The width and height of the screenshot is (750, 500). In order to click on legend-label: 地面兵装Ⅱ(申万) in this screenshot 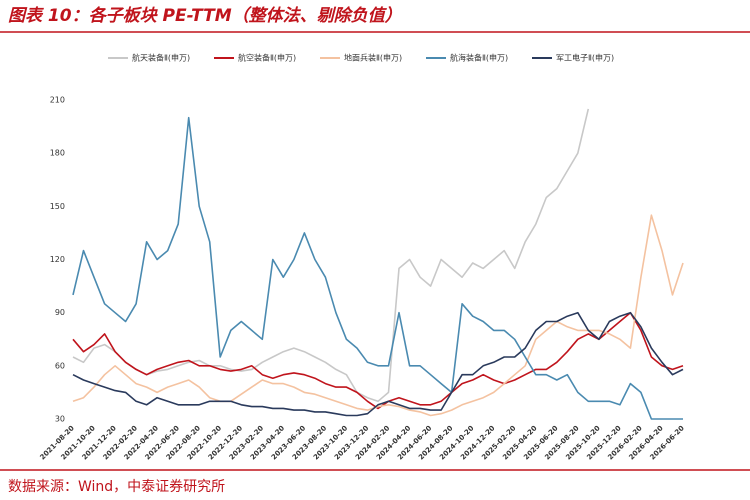, I will do `click(373, 58)`.